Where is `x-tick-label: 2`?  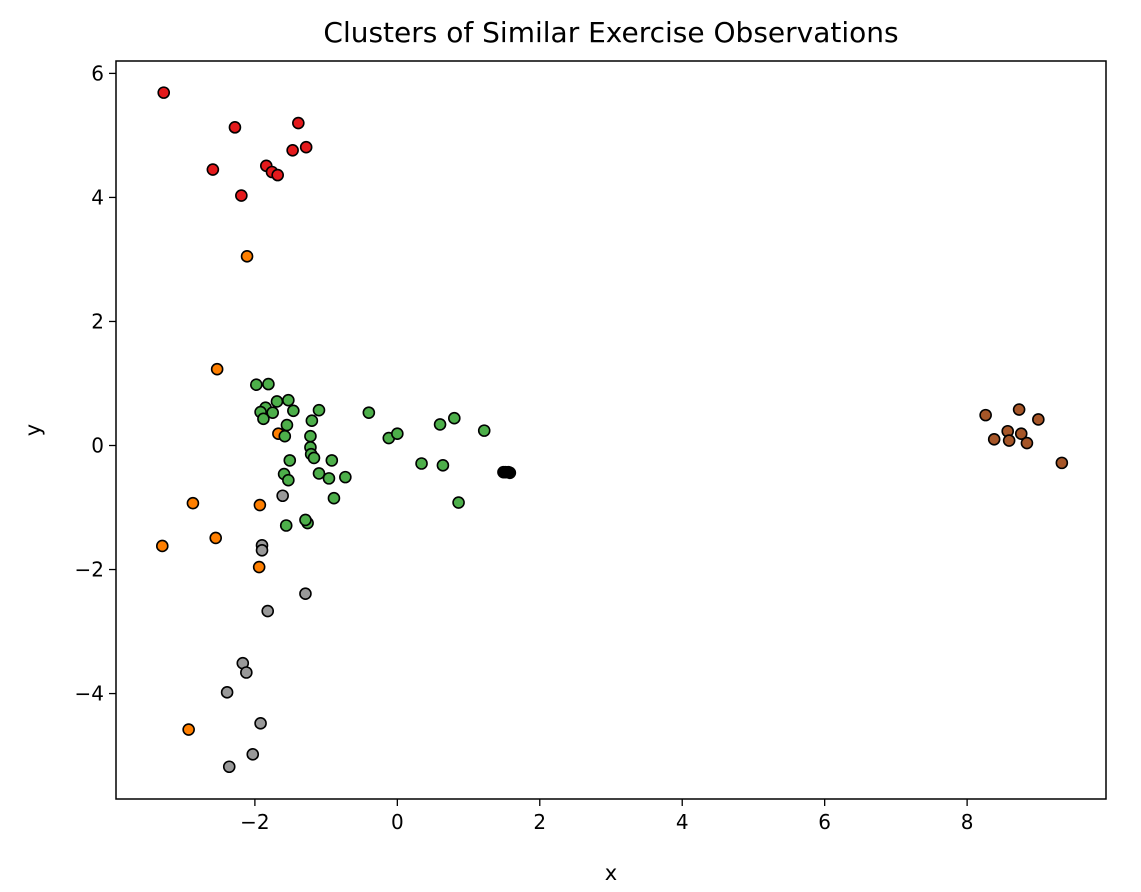 x-tick-label: 2 is located at coordinates (539, 822).